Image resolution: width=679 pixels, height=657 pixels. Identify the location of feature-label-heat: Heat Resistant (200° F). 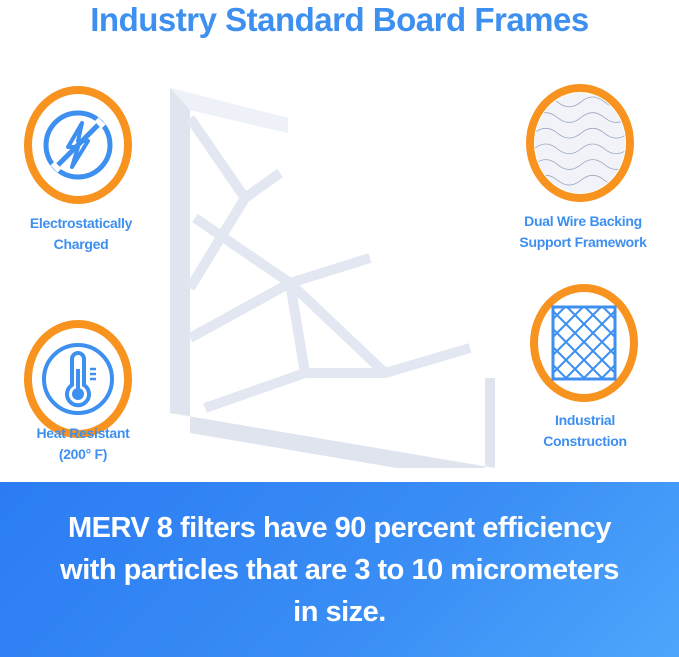
(83, 444).